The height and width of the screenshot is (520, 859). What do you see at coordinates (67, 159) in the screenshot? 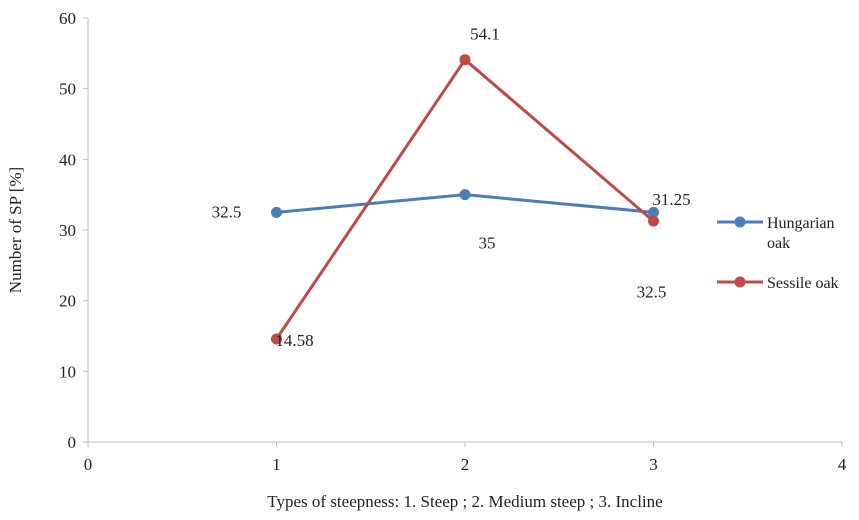
I see `y-tick-label: 40` at bounding box center [67, 159].